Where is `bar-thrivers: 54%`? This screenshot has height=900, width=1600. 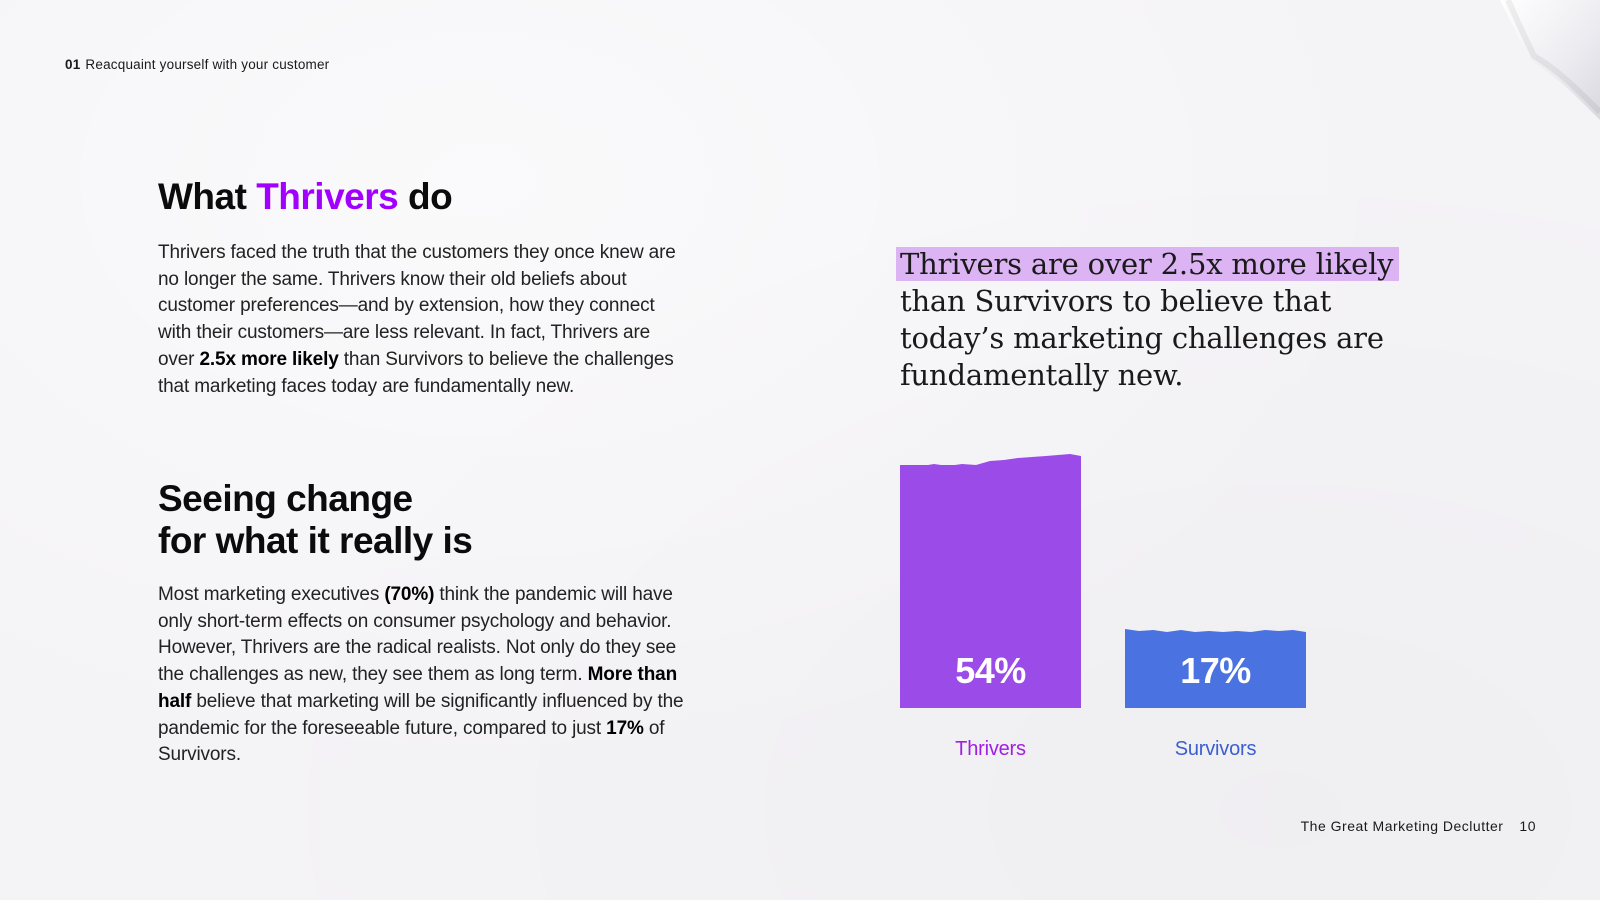
bar-thrivers: 54% is located at coordinates (990, 581).